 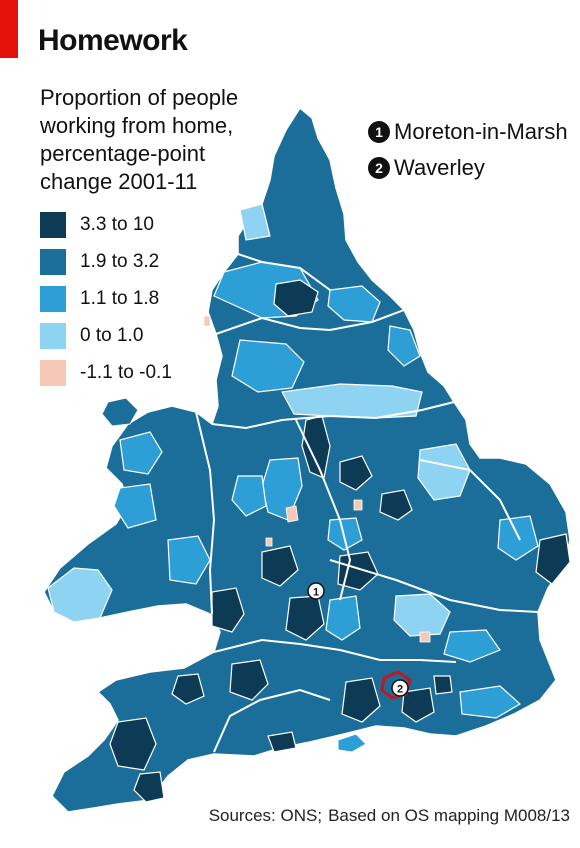 I want to click on subtitle-line: Proportion of people, so click(x=139, y=97).